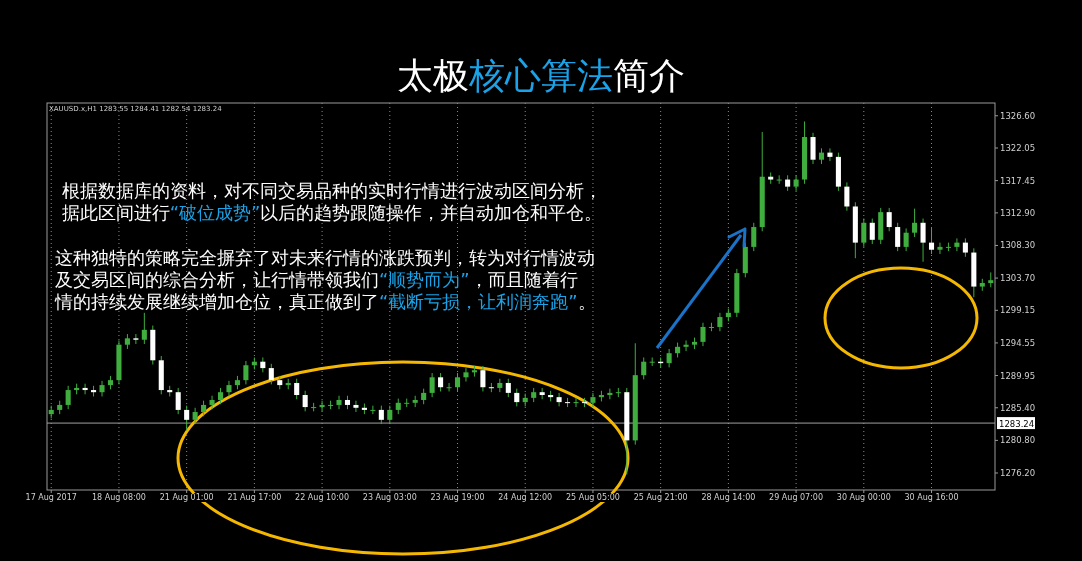 This screenshot has height=561, width=1082. What do you see at coordinates (728, 497) in the screenshot?
I see `x-tick-label: 28 Aug 14:00` at bounding box center [728, 497].